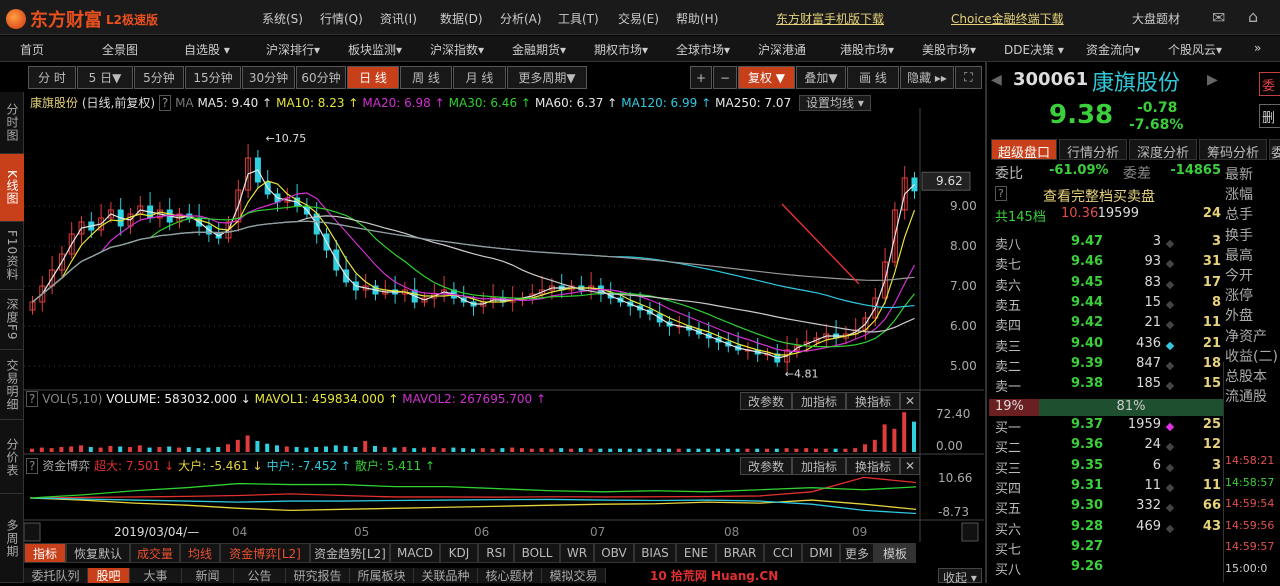  What do you see at coordinates (1113, 50) in the screenshot?
I see `nav-item: 资金流向▾` at bounding box center [1113, 50].